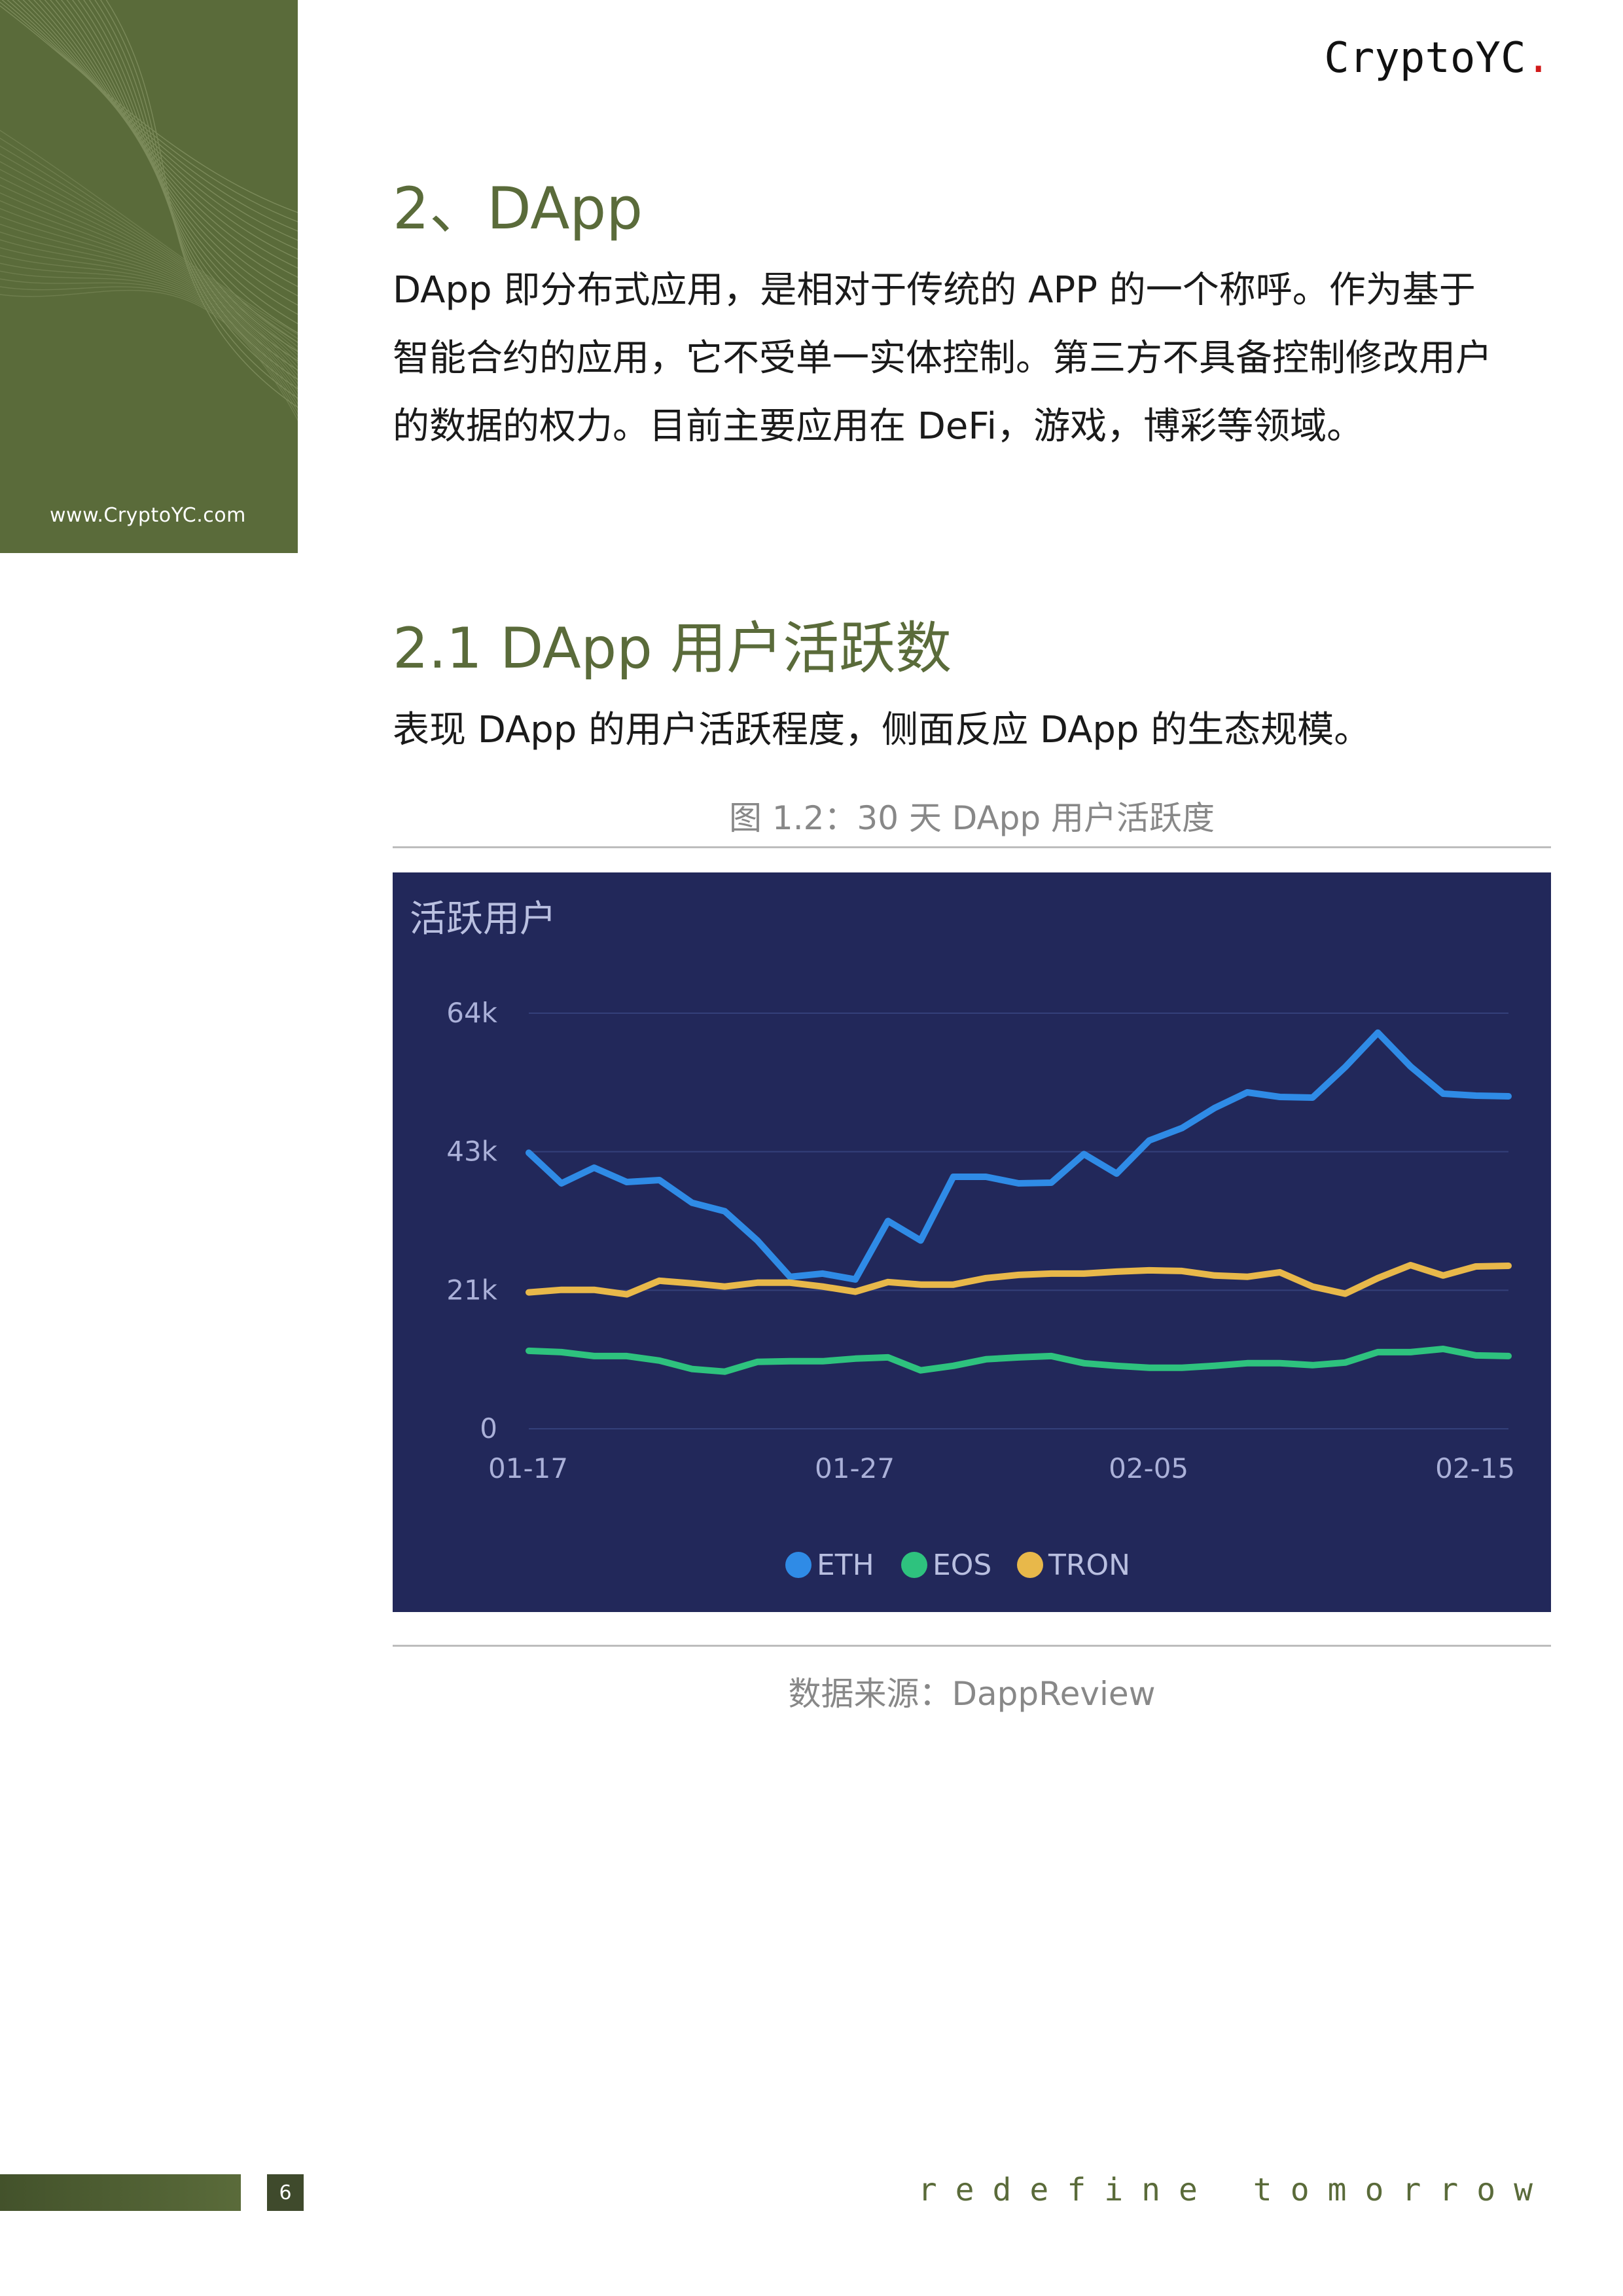  What do you see at coordinates (942, 358) in the screenshot?
I see `paragraph-line: 智能合约的应用，它不受单一实体控制。第三方不具备控制修改用户` at bounding box center [942, 358].